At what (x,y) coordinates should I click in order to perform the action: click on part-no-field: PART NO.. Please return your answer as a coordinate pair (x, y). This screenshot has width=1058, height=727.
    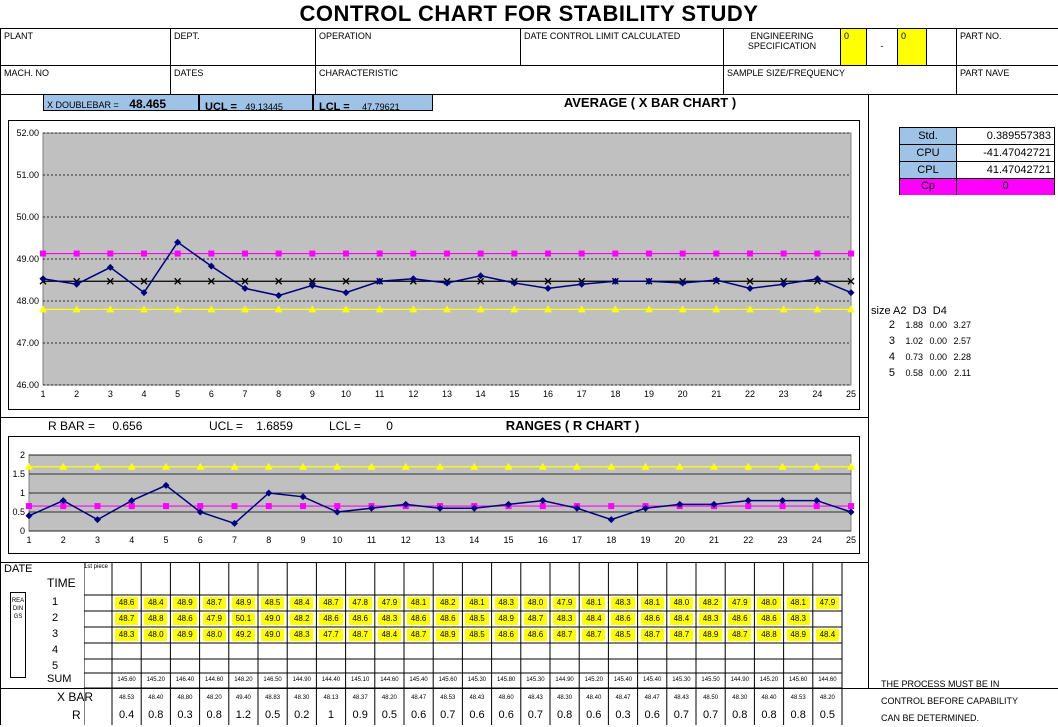
    Looking at the image, I should click on (1007, 47).